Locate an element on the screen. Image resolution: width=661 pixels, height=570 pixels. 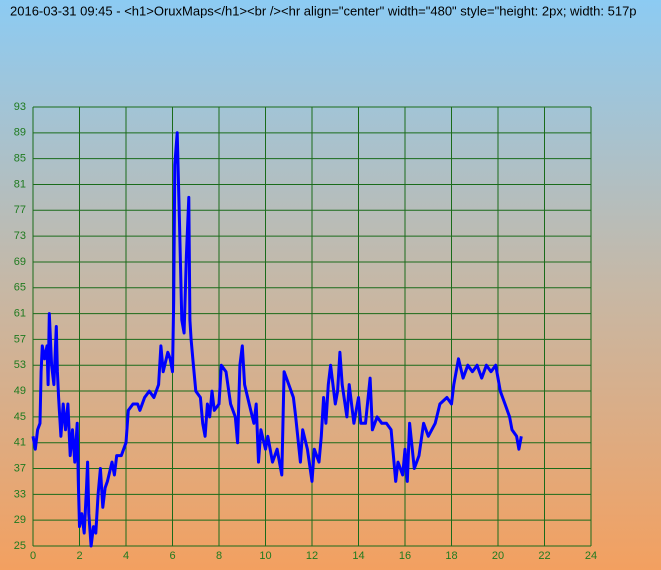
y-tick-label: 57 is located at coordinates (20, 339).